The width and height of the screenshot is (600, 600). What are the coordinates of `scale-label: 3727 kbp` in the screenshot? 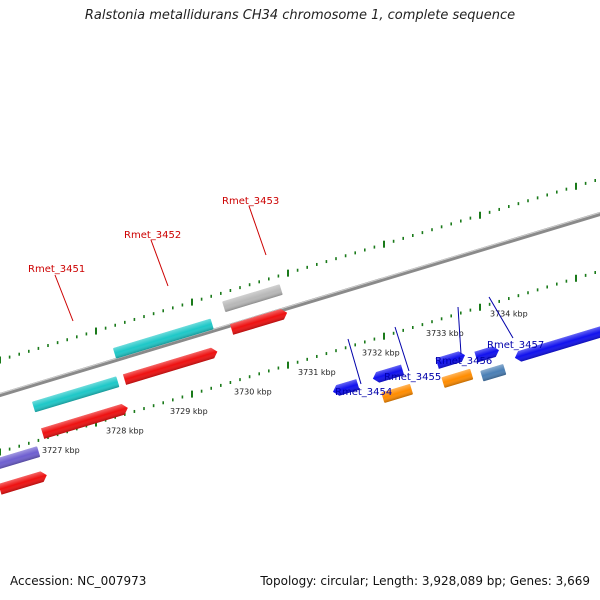 It's located at (61, 450).